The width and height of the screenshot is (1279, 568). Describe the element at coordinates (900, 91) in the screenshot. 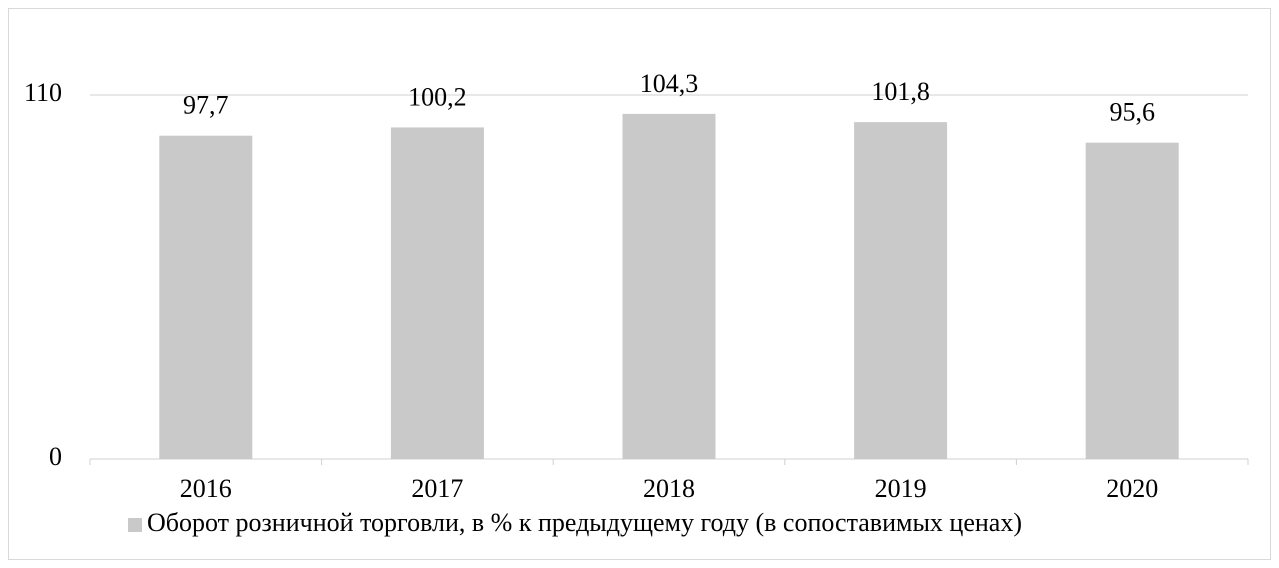

I see `data-label: 101,8` at that location.